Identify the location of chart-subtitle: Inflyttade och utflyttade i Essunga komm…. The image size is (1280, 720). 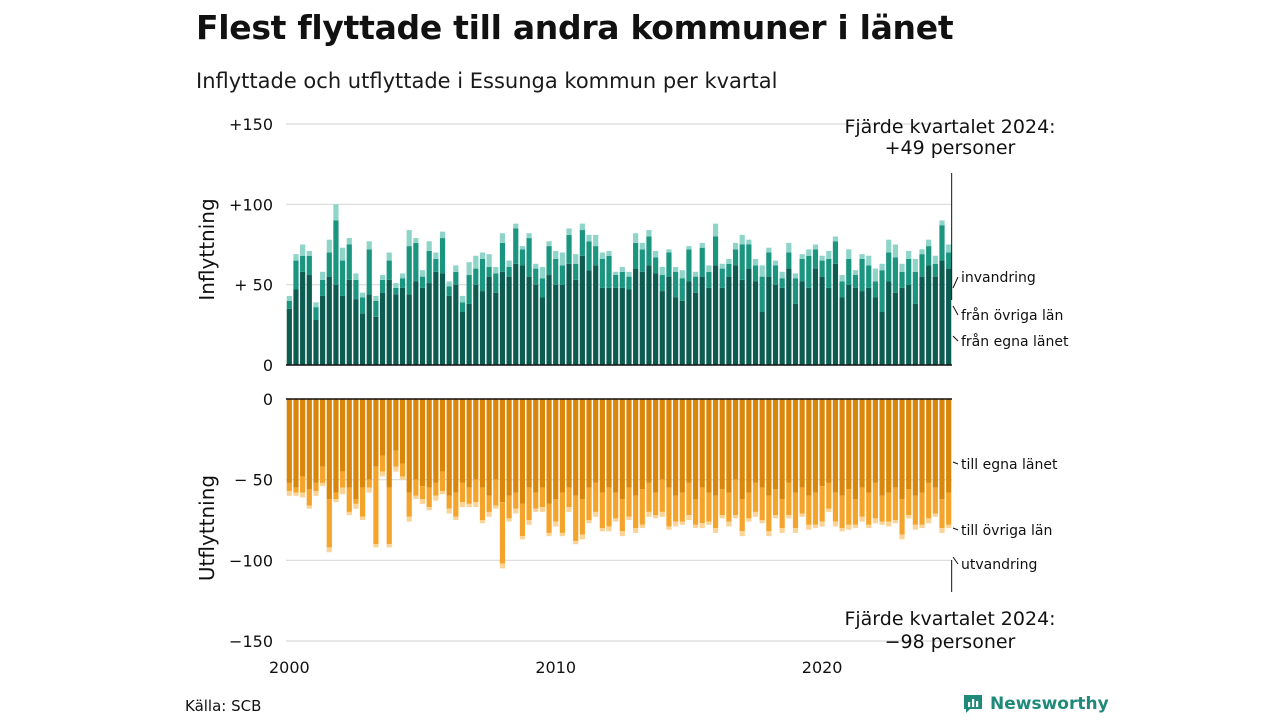
(487, 81).